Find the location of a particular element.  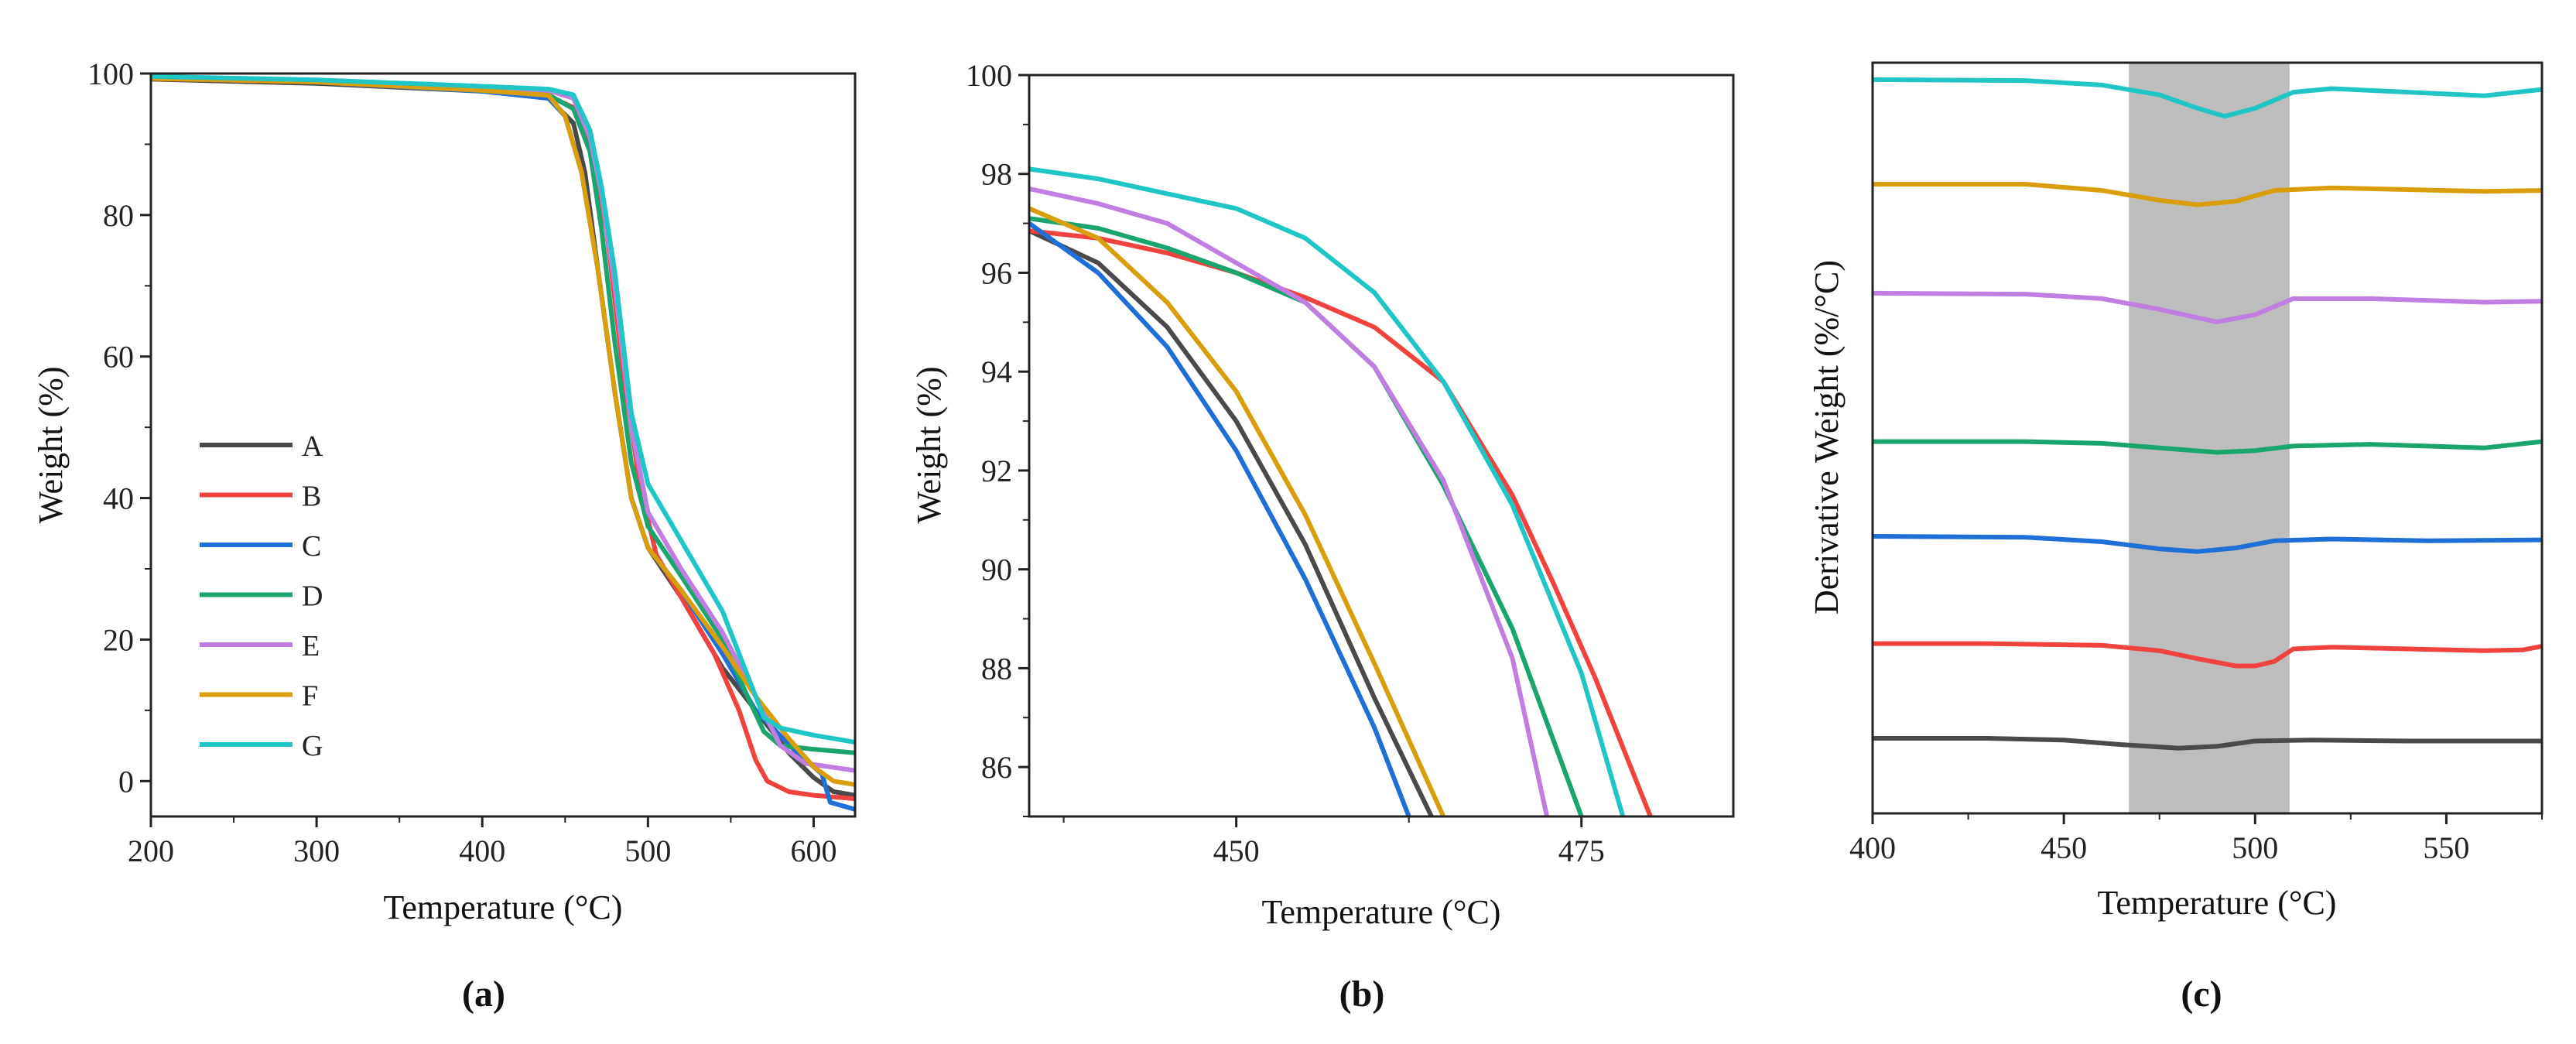

panel-b-series-E is located at coordinates (1290, 501).